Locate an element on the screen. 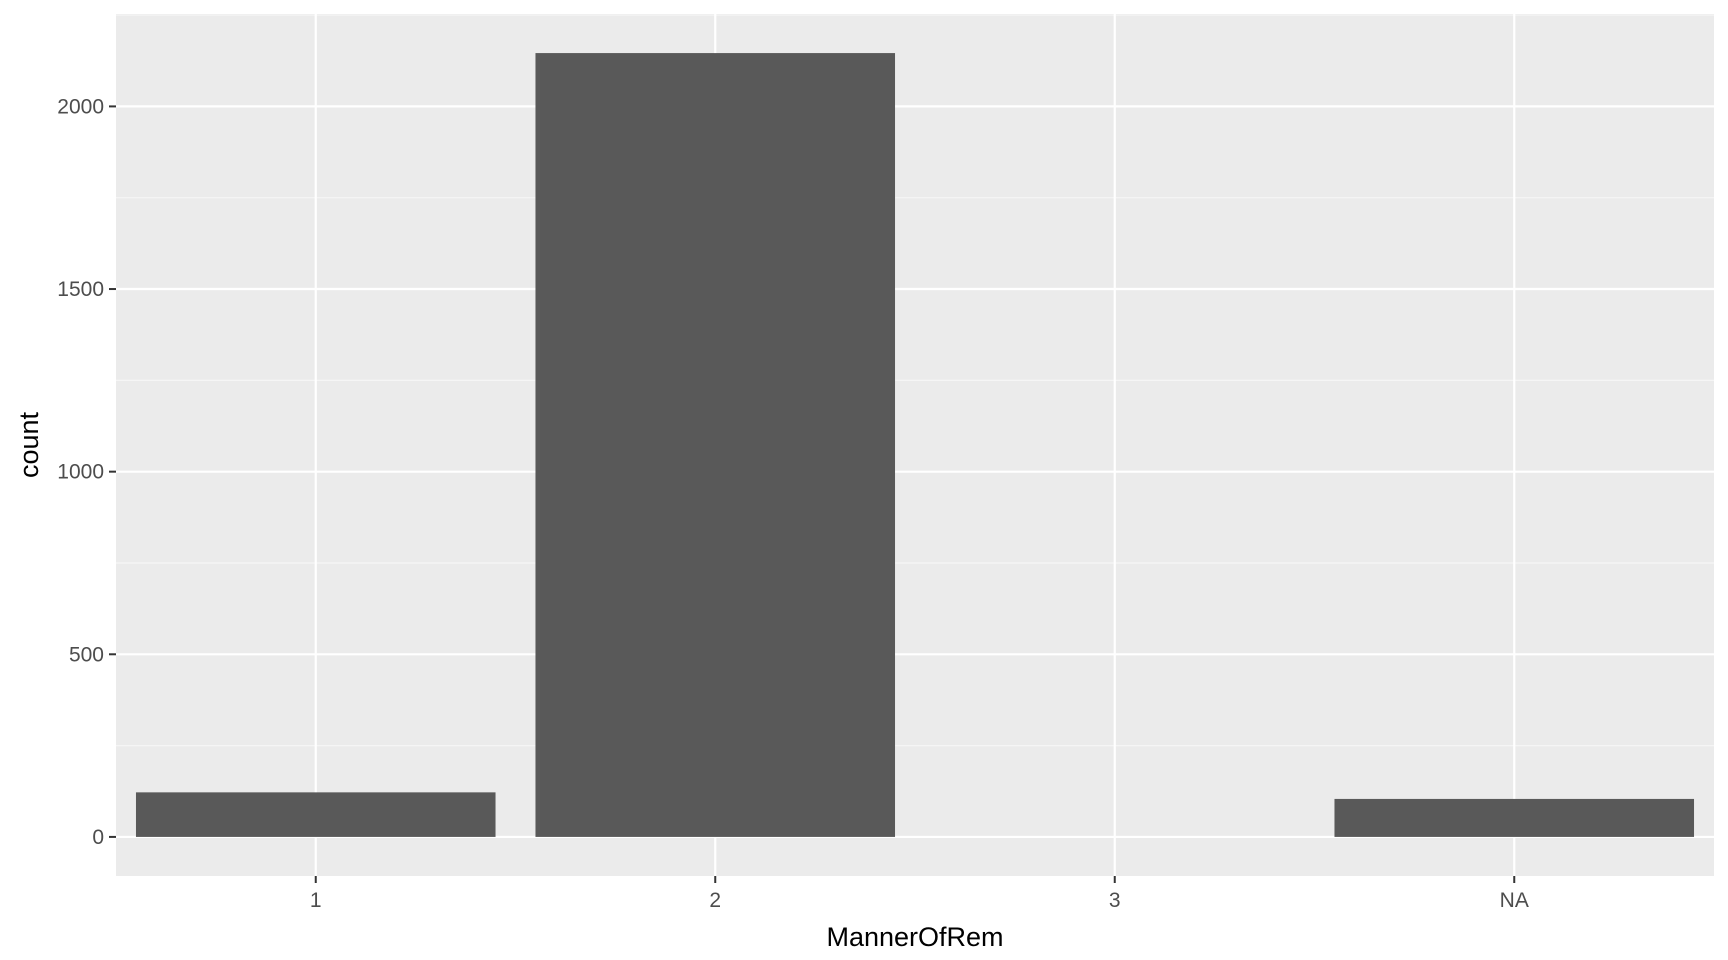 The width and height of the screenshot is (1728, 960). y-tick-label: 2000 is located at coordinates (80, 106).